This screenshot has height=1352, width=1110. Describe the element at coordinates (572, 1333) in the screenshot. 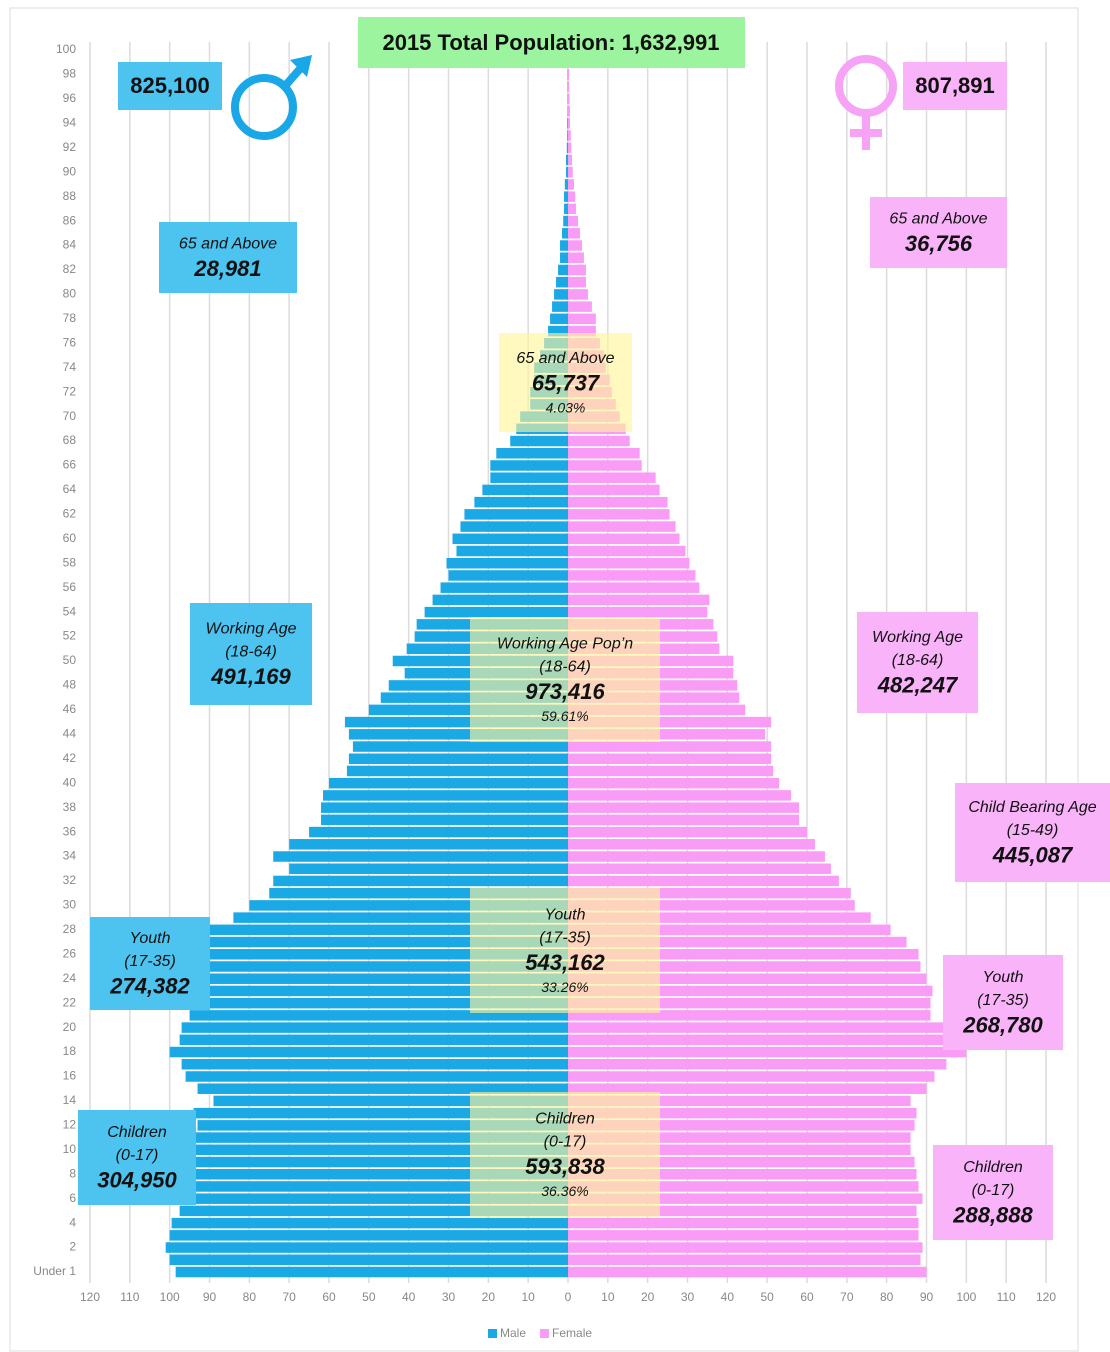

I see `legend-label: Female` at that location.